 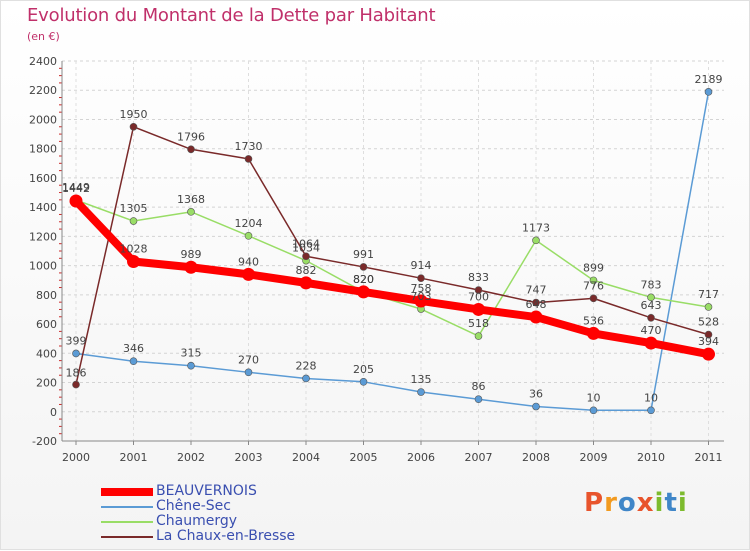 What do you see at coordinates (709, 79) in the screenshot?
I see `data-label: 2189` at bounding box center [709, 79].